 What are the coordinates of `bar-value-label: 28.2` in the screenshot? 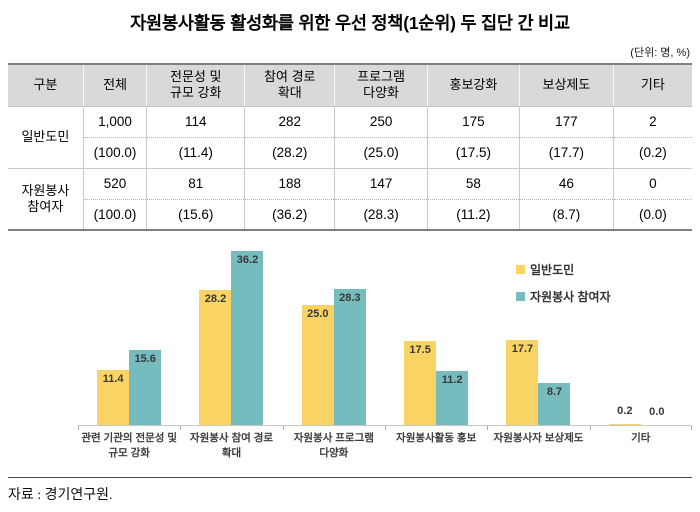 It's located at (215, 298).